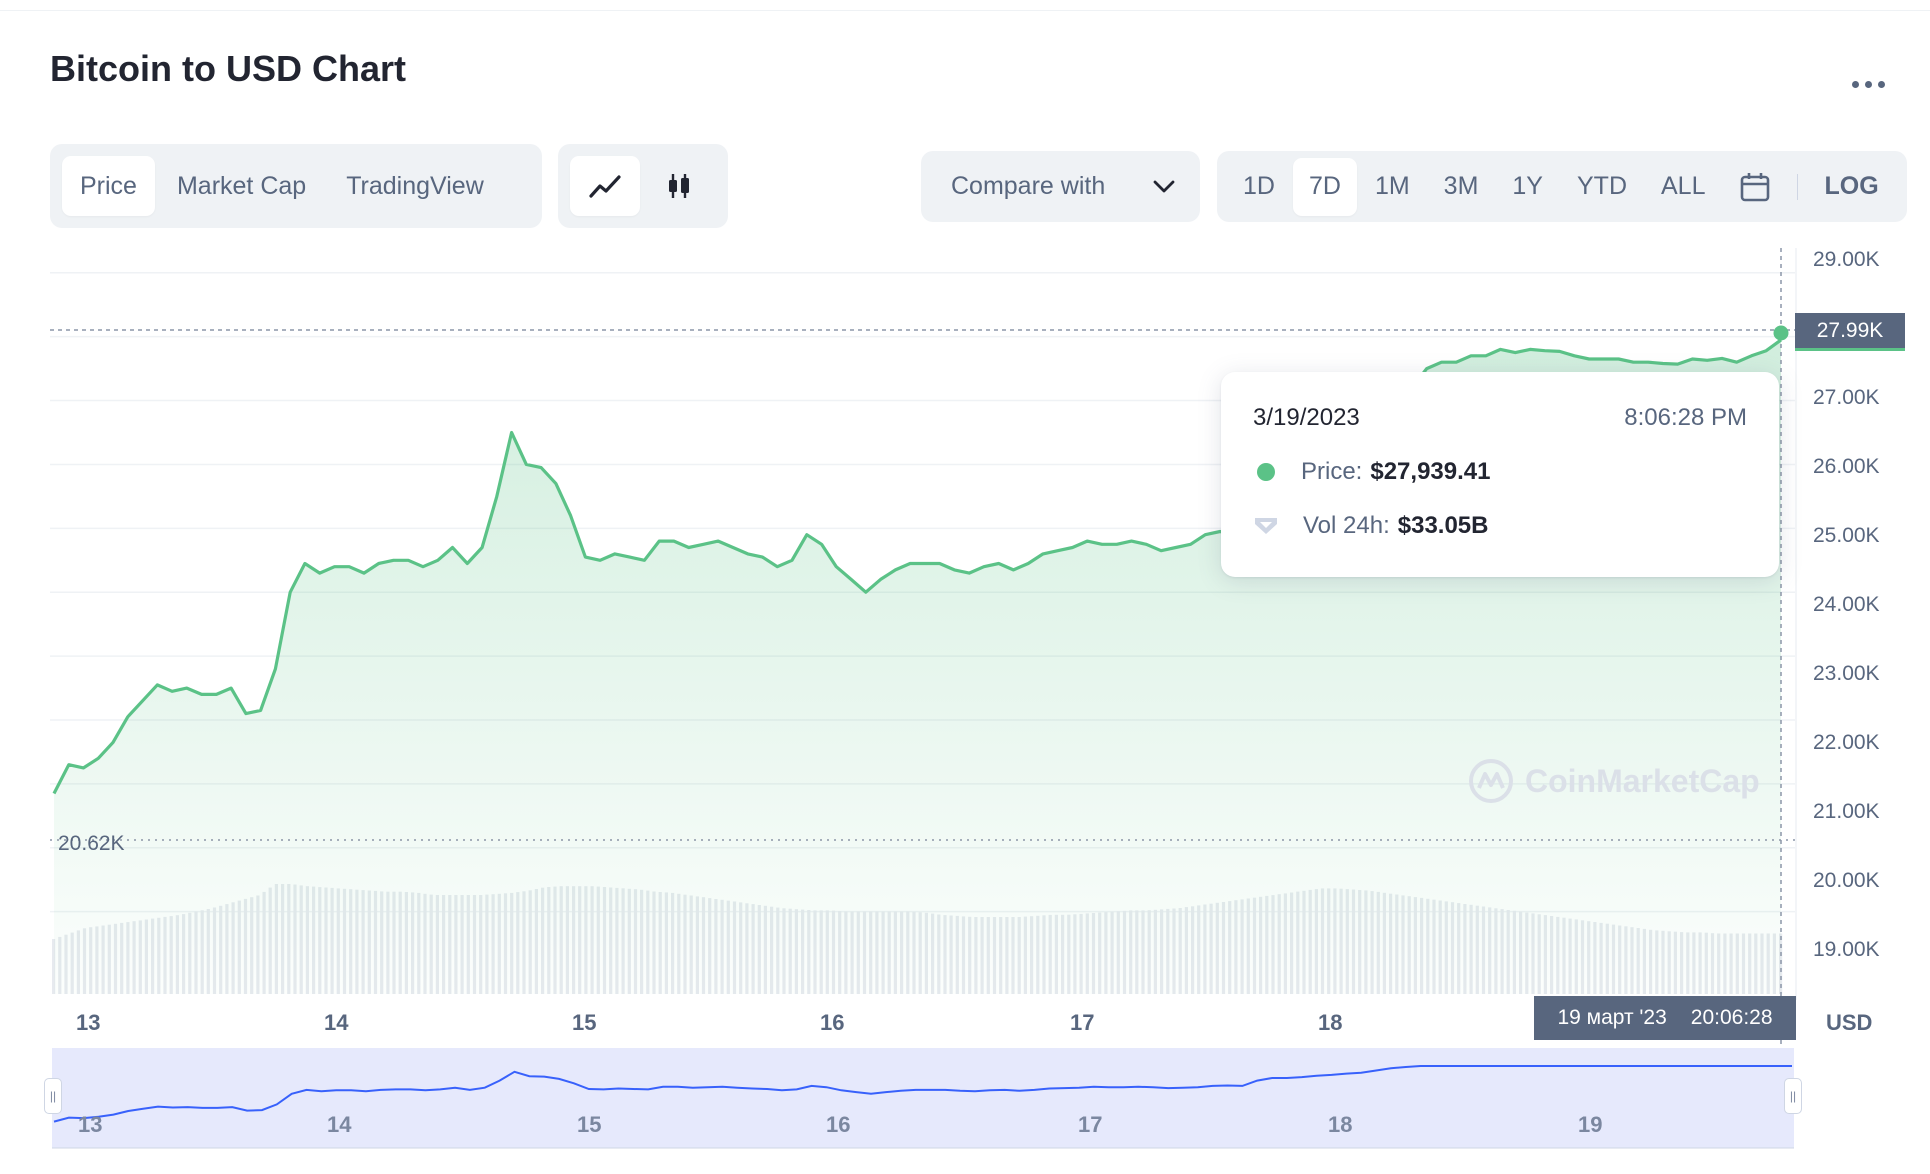 The image size is (1930, 1174). What do you see at coordinates (1849, 1022) in the screenshot?
I see `currency-label: USD` at bounding box center [1849, 1022].